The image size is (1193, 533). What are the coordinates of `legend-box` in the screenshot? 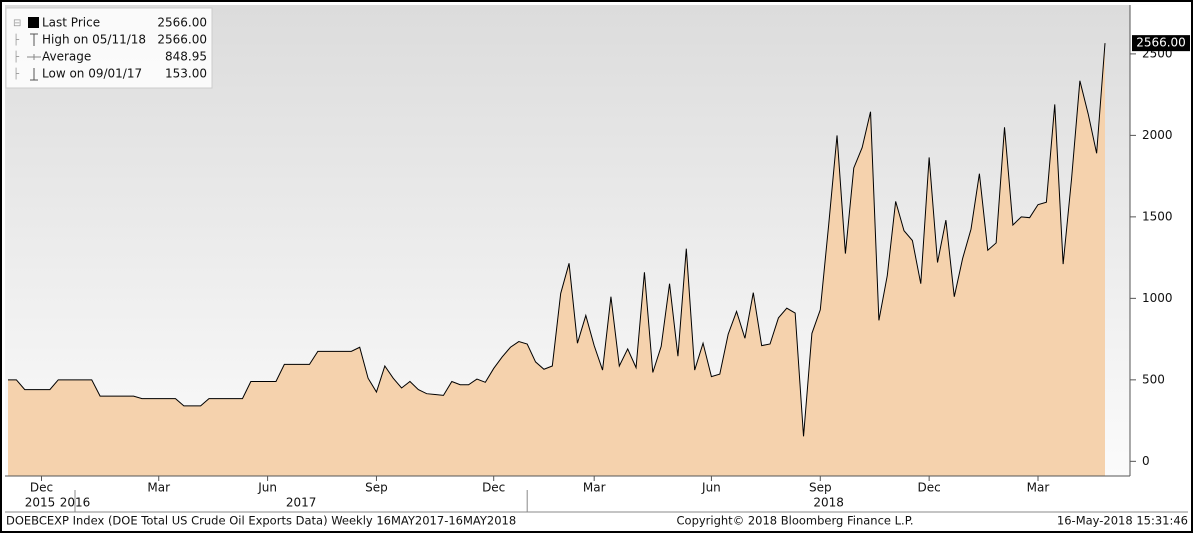 It's located at (109, 48).